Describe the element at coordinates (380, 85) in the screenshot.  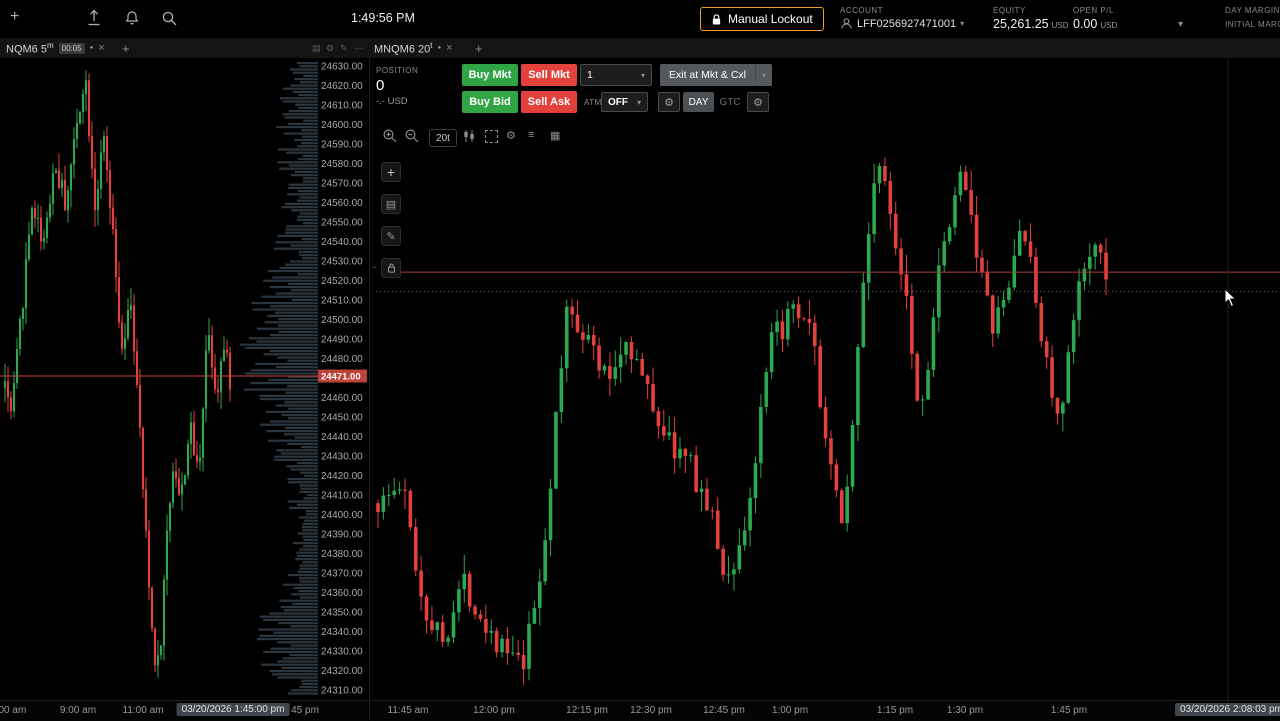
I see `position-qty: 0` at that location.